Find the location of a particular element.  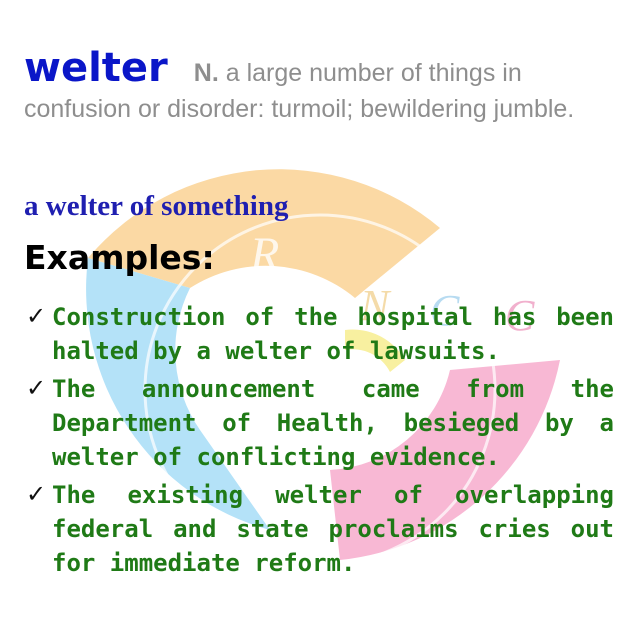

examples-heading: Examples: is located at coordinates (119, 257).